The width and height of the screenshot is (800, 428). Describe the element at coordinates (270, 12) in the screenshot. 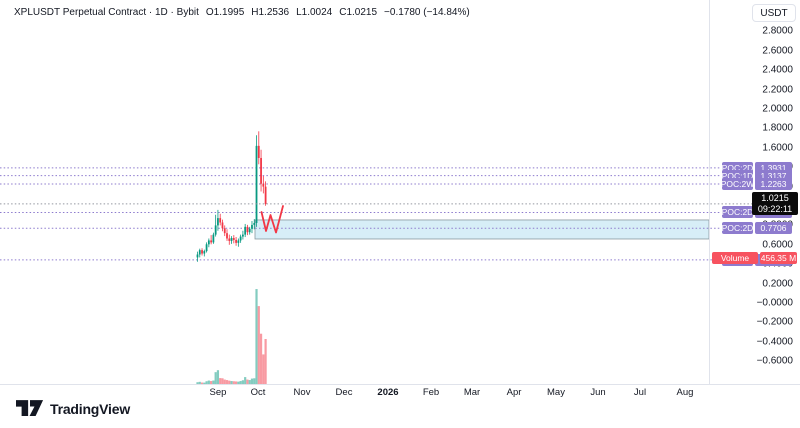

I see `ohlc-h: H1.2536` at that location.